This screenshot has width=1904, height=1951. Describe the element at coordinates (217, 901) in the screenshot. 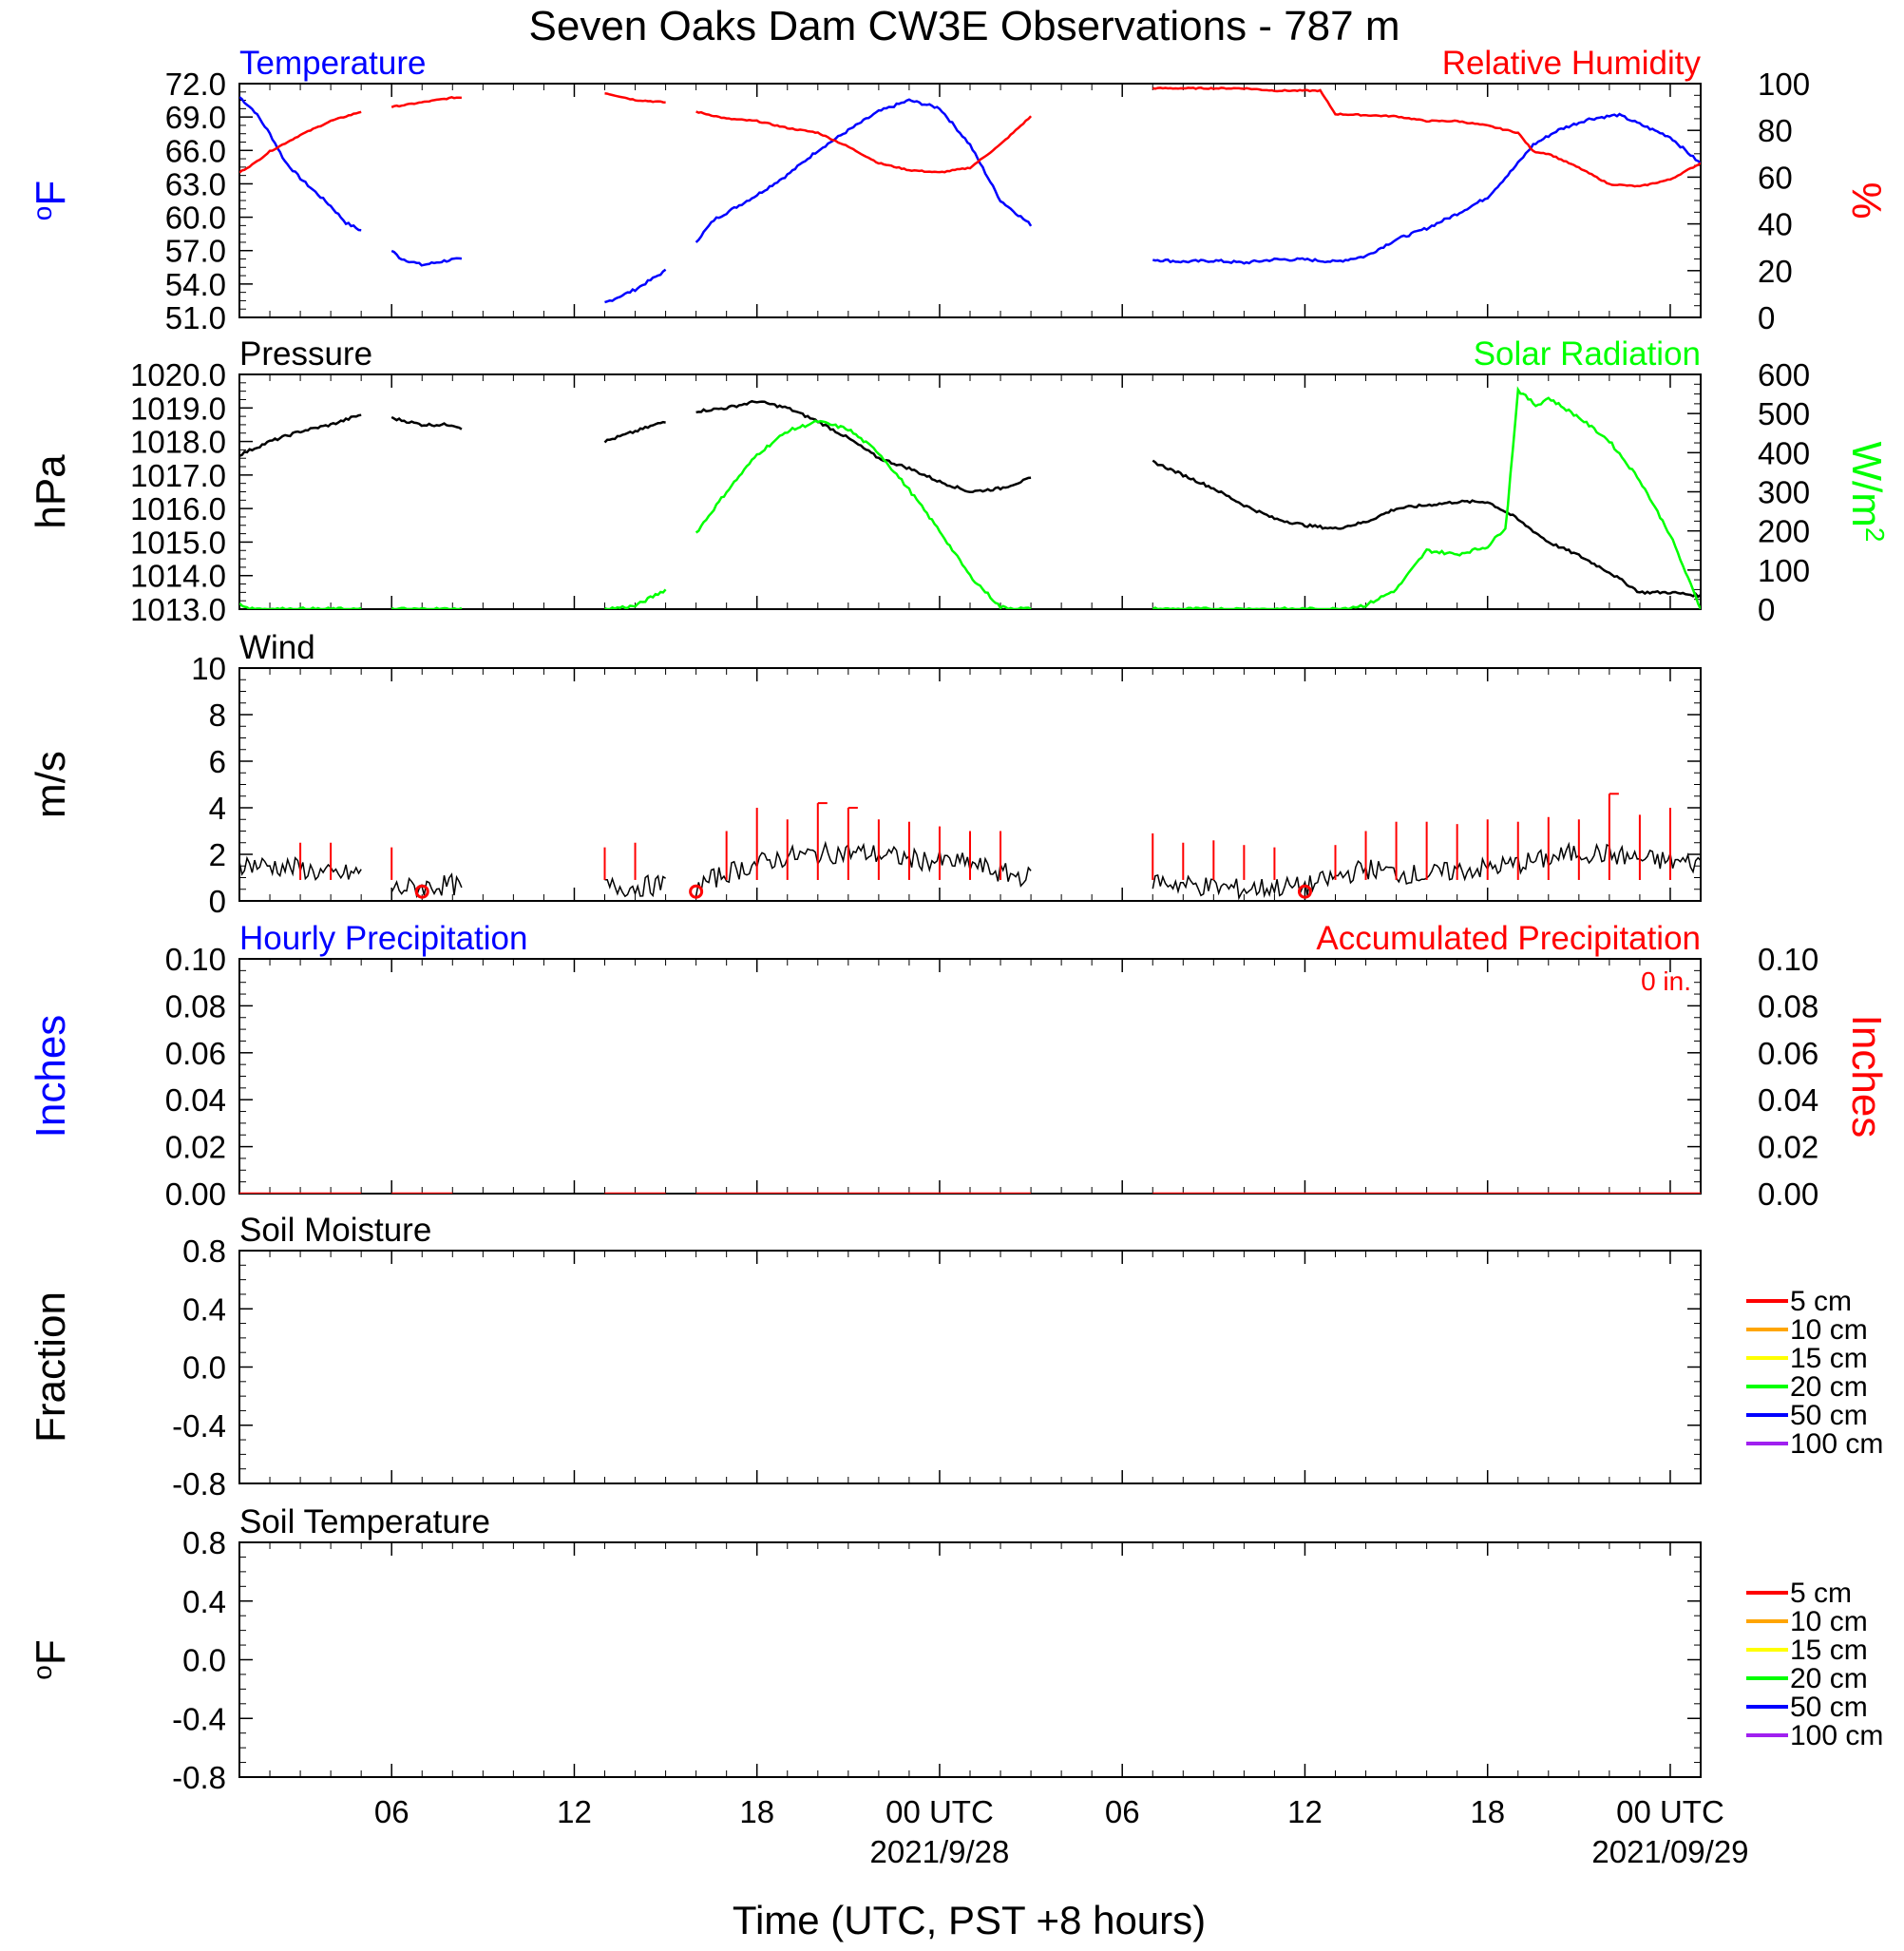

I see `y-tick-label: 0` at that location.